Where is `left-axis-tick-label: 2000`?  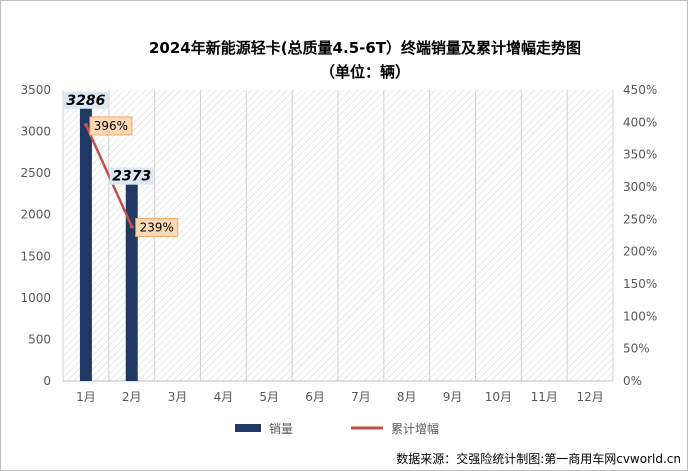
left-axis-tick-label: 2000 is located at coordinates (35, 215).